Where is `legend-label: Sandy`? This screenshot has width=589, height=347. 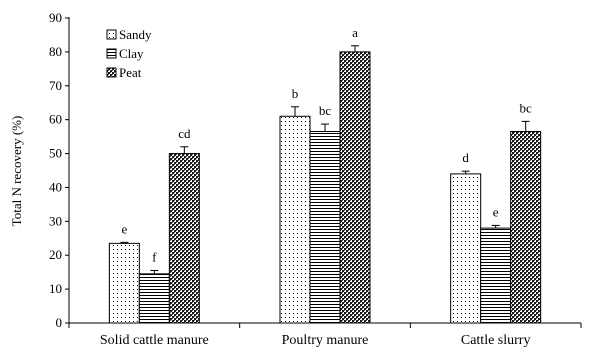 legend-label: Sandy is located at coordinates (135, 34).